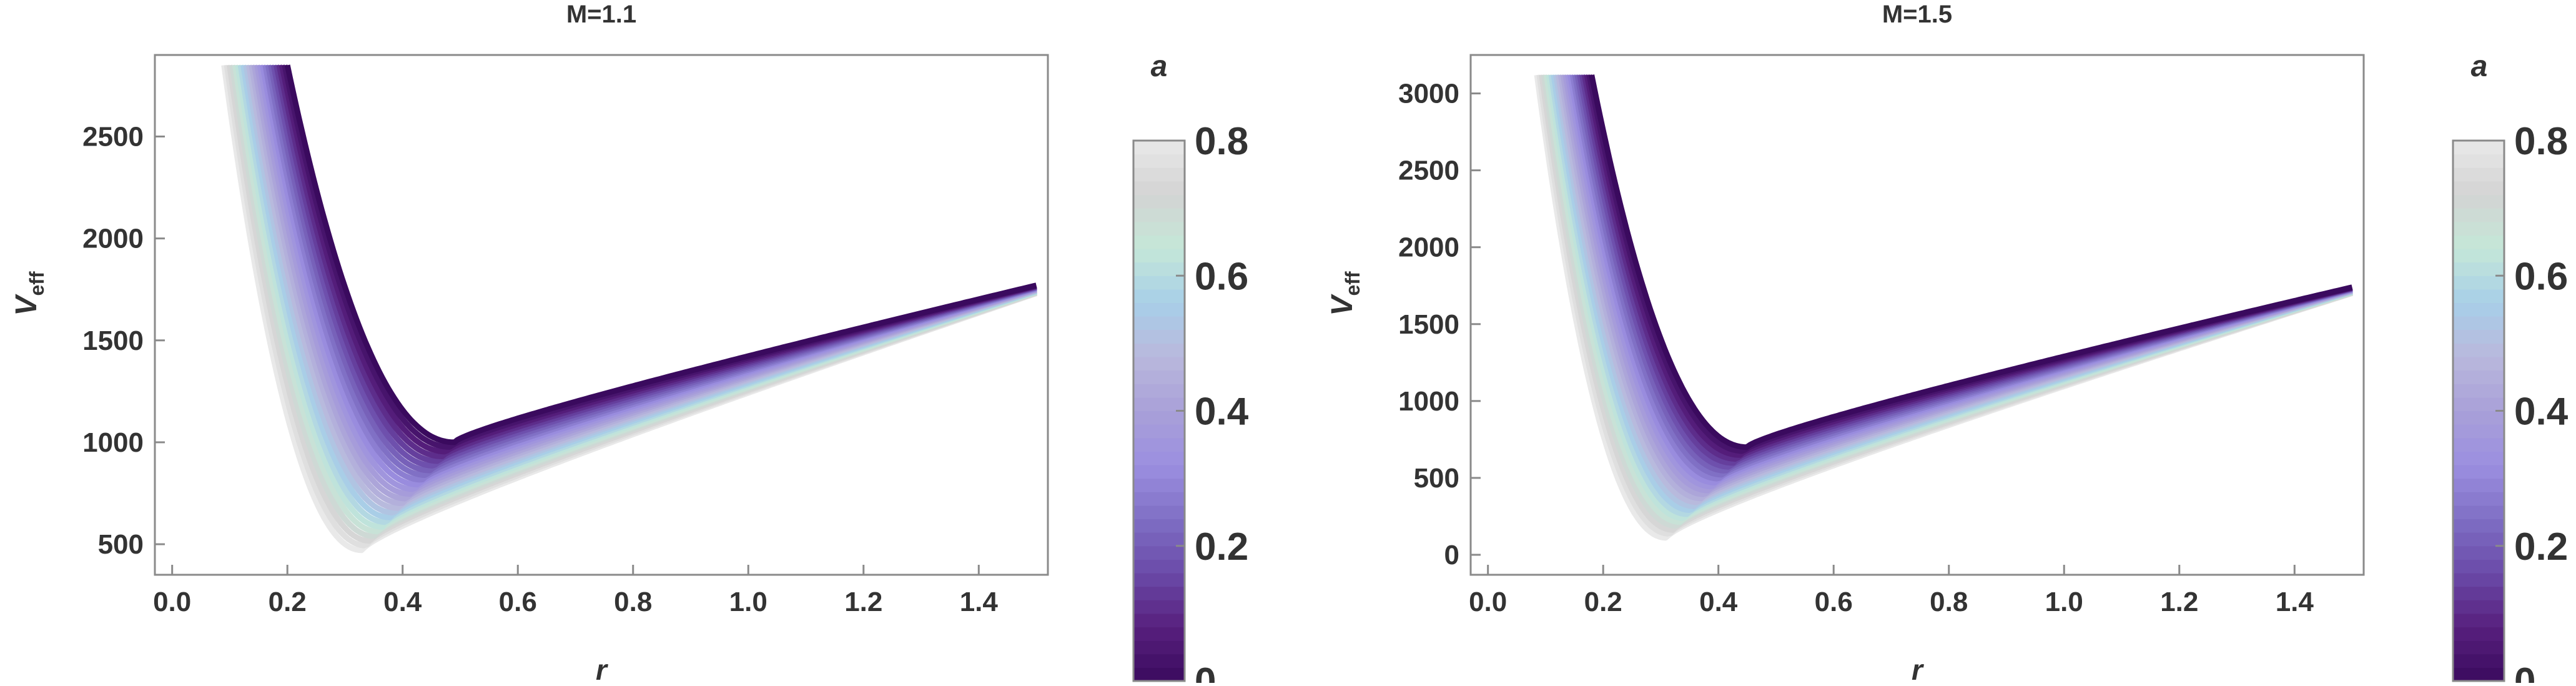  Describe the element at coordinates (1917, 14) in the screenshot. I see `chart-title: M=1.5` at that location.